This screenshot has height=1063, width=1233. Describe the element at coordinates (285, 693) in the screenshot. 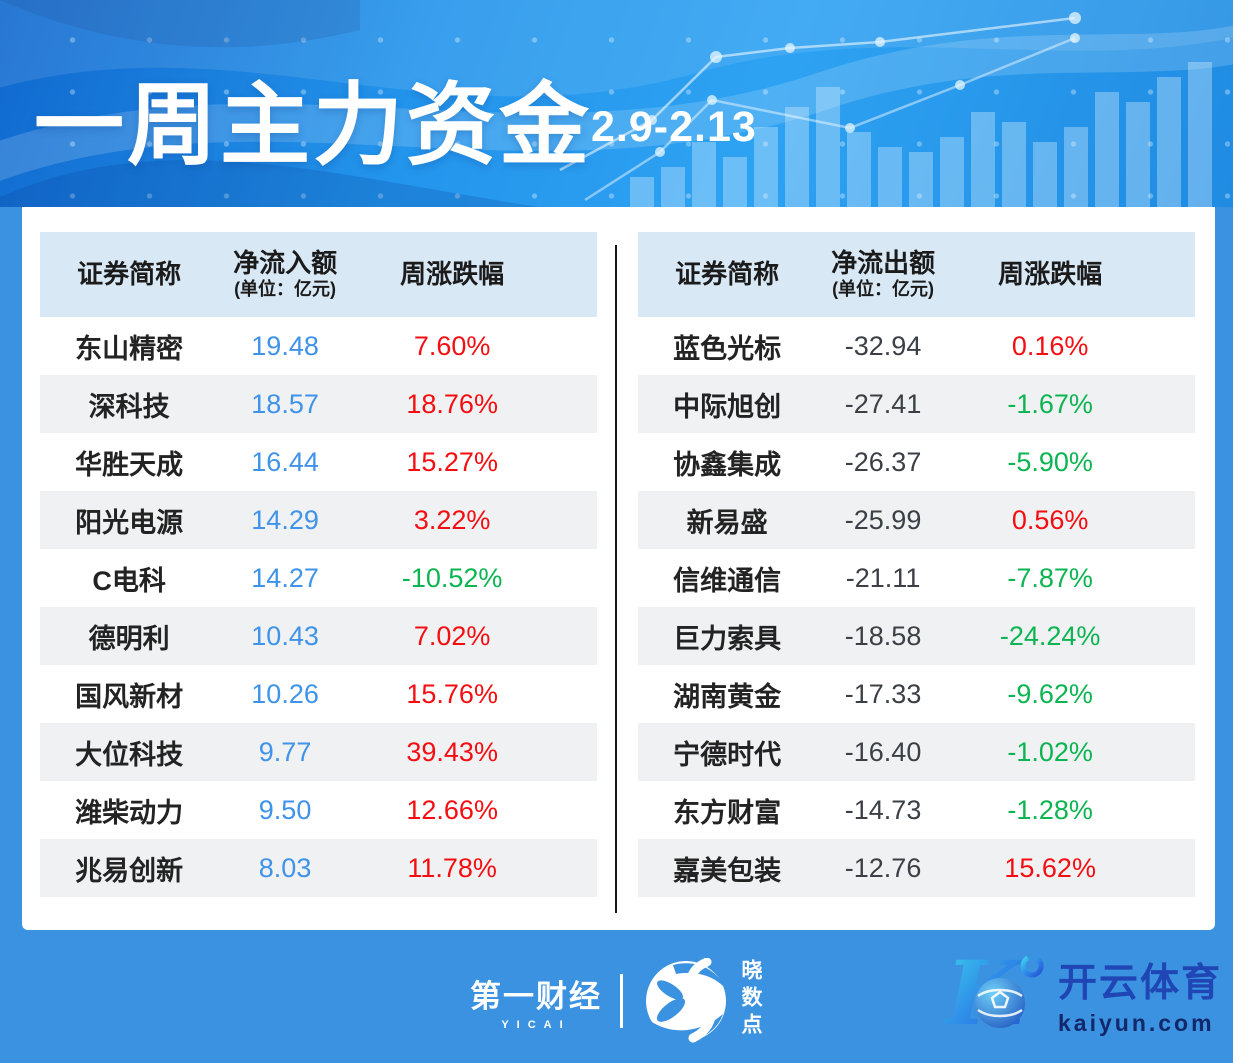

I see `flow-amount: 10.26` at that location.